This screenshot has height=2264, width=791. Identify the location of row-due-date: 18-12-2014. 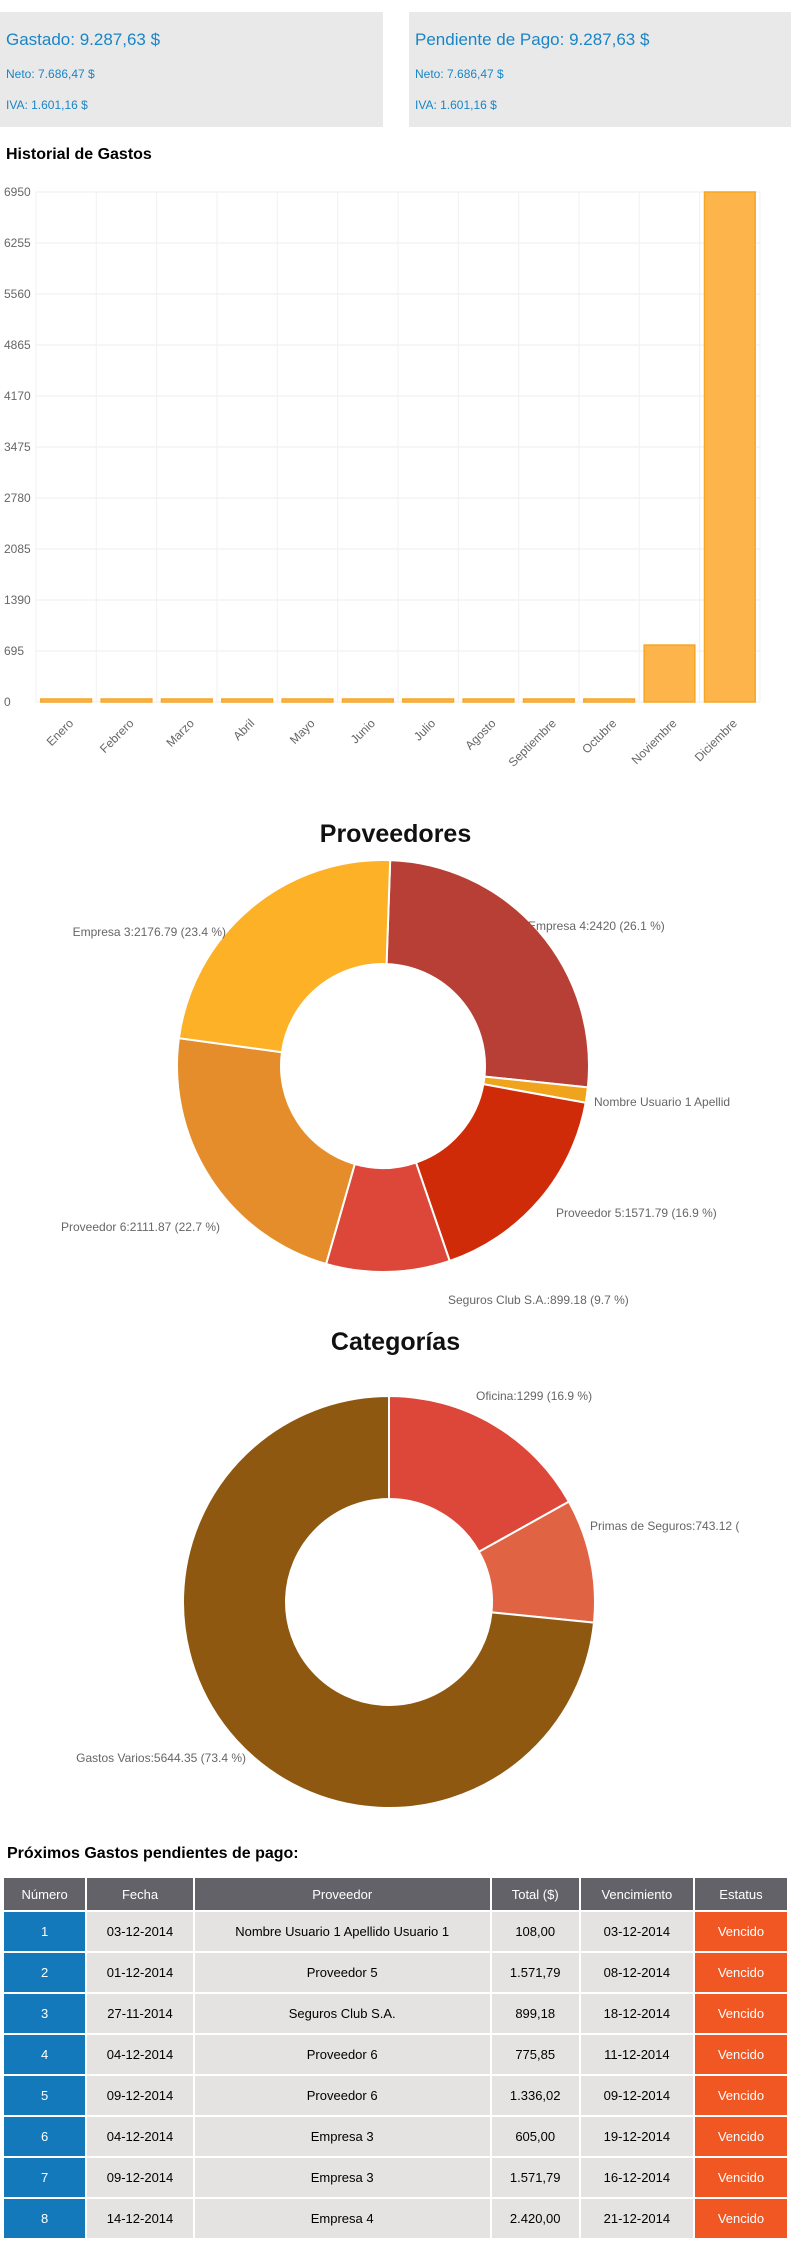
(636, 2013).